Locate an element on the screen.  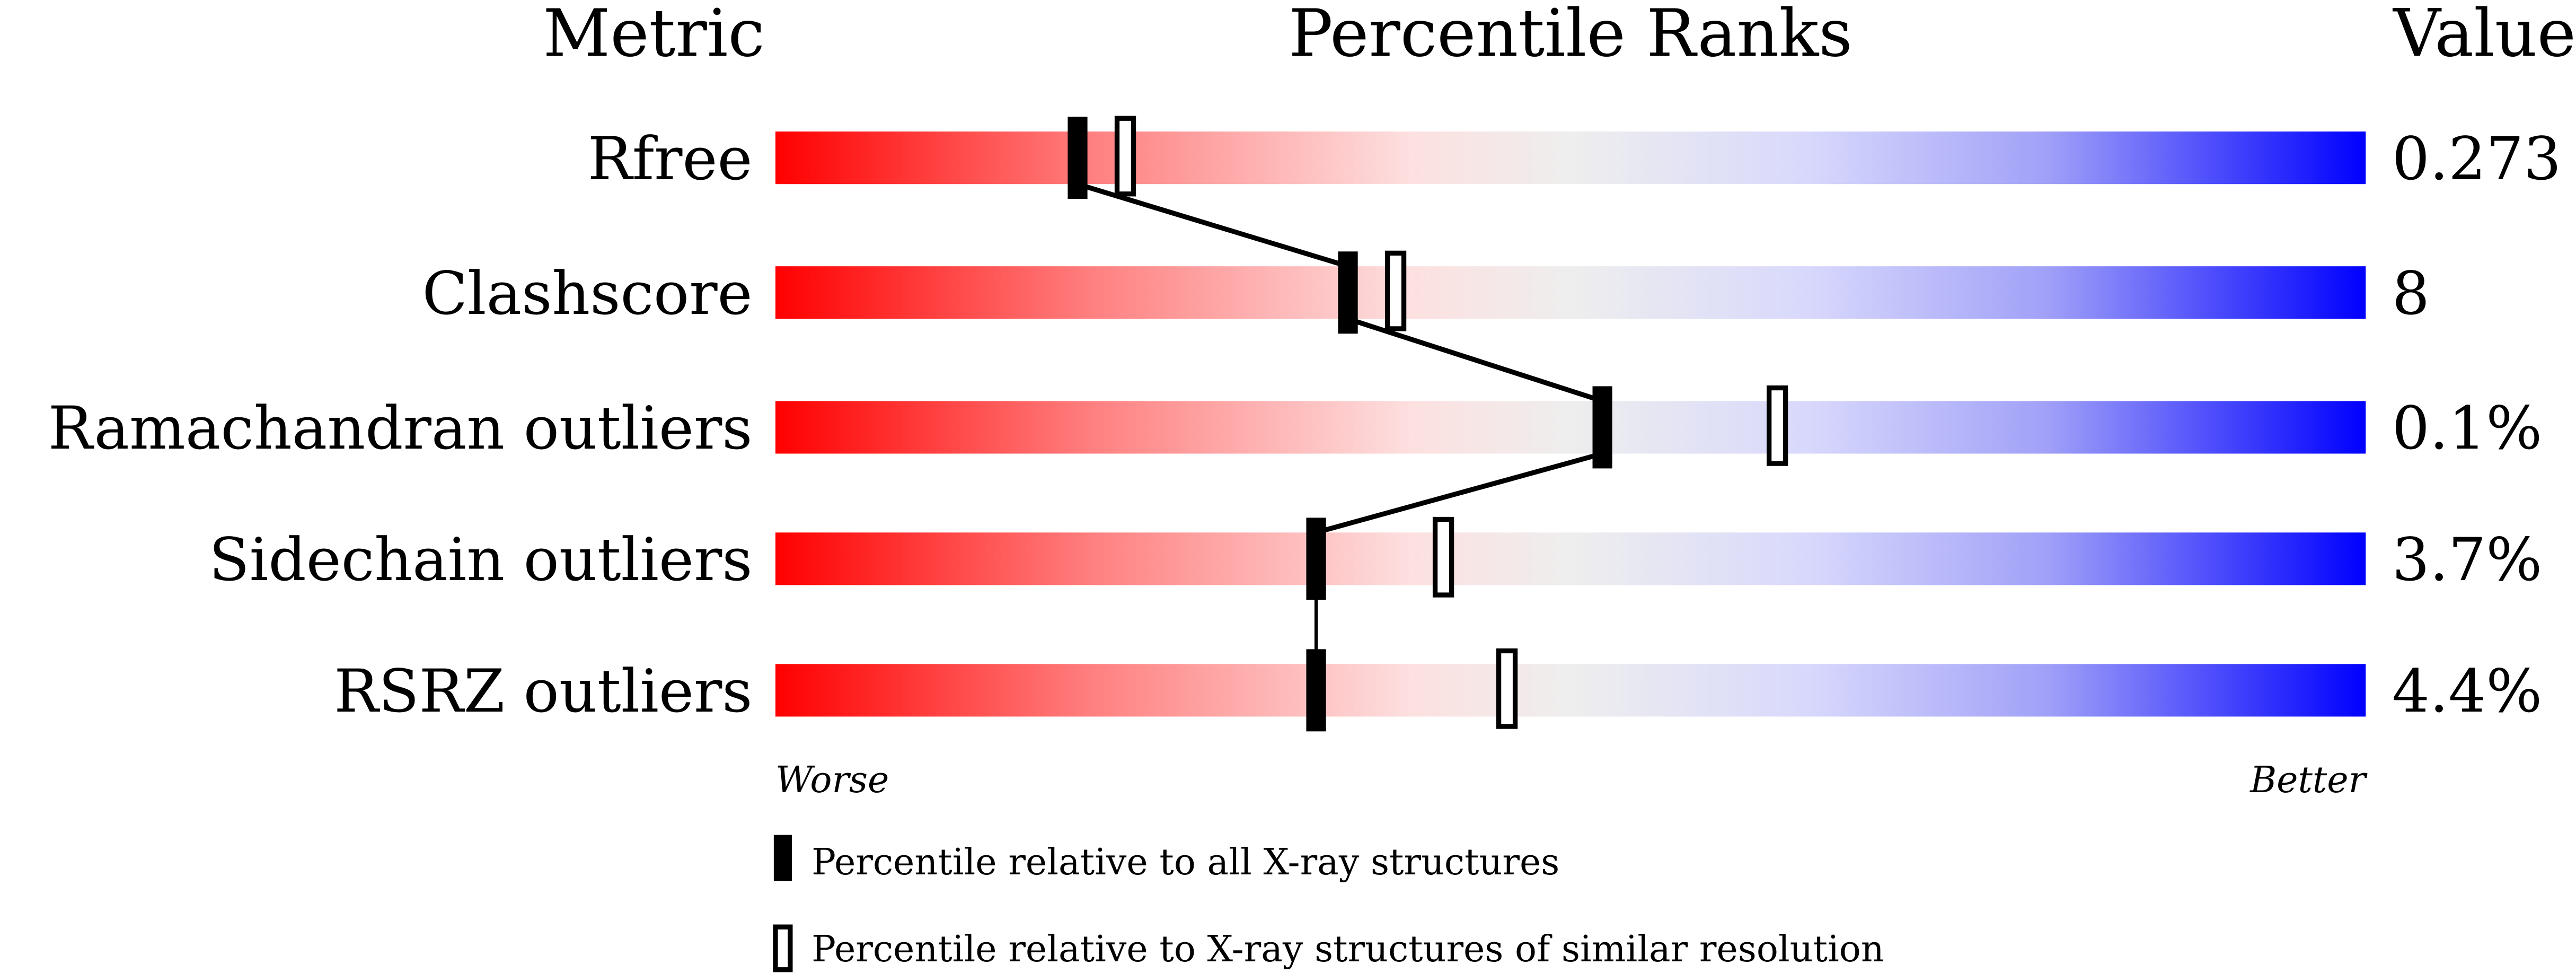
metric-label: Sidechain outliers is located at coordinates (480, 559).